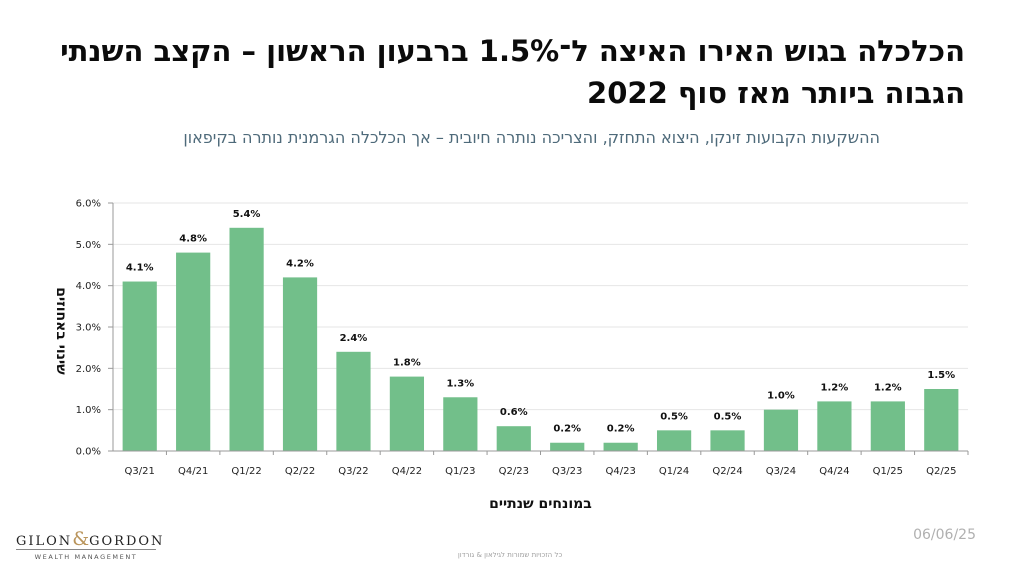  What do you see at coordinates (61, 331) in the screenshot?
I see `y-axis-label: שינוי באחוזים` at bounding box center [61, 331].